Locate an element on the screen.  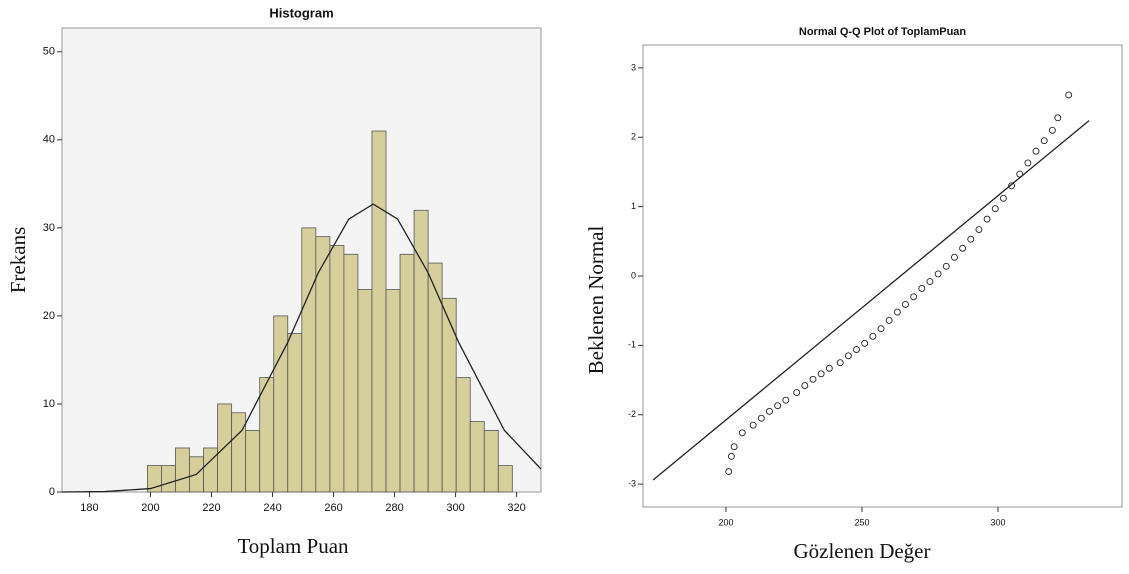
chart-title: Histogram is located at coordinates (301, 12).